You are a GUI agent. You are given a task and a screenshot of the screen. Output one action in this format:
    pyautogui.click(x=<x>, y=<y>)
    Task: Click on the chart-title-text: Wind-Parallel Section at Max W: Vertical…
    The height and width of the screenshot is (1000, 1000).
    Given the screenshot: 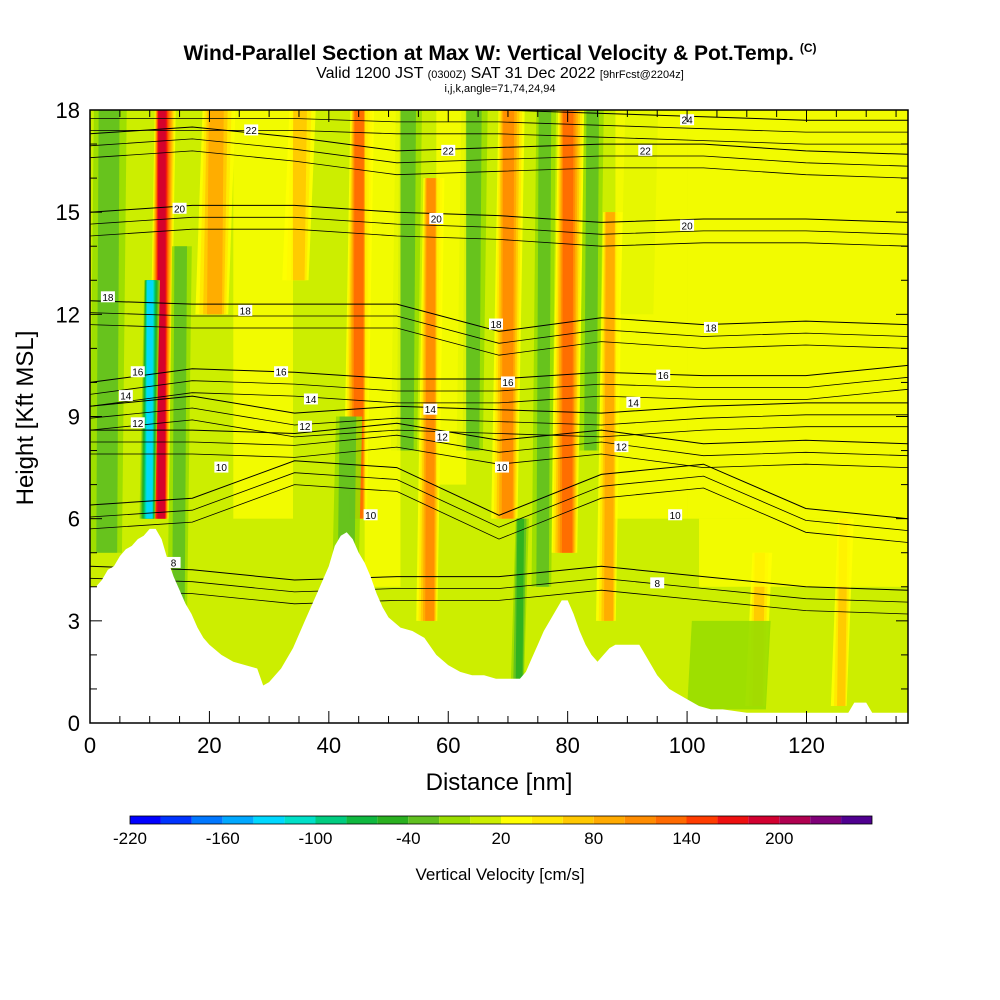 What is the action you would take?
    pyautogui.click(x=488, y=53)
    